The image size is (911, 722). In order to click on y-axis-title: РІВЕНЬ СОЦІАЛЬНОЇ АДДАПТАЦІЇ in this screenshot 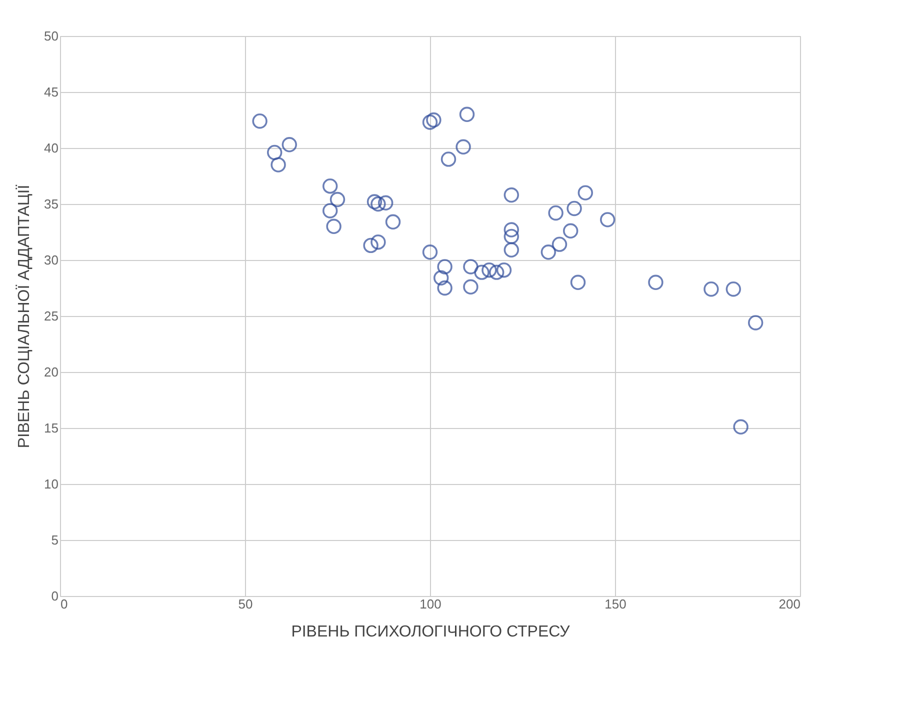, I will do `click(24, 316)`.